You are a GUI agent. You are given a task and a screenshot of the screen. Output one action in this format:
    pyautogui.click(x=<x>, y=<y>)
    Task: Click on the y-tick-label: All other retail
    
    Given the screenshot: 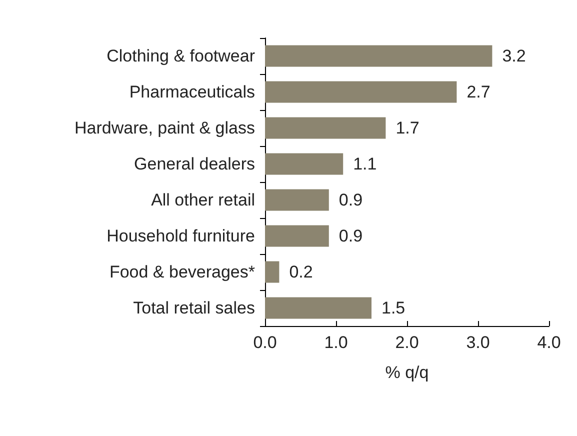 What is the action you would take?
    pyautogui.click(x=203, y=200)
    